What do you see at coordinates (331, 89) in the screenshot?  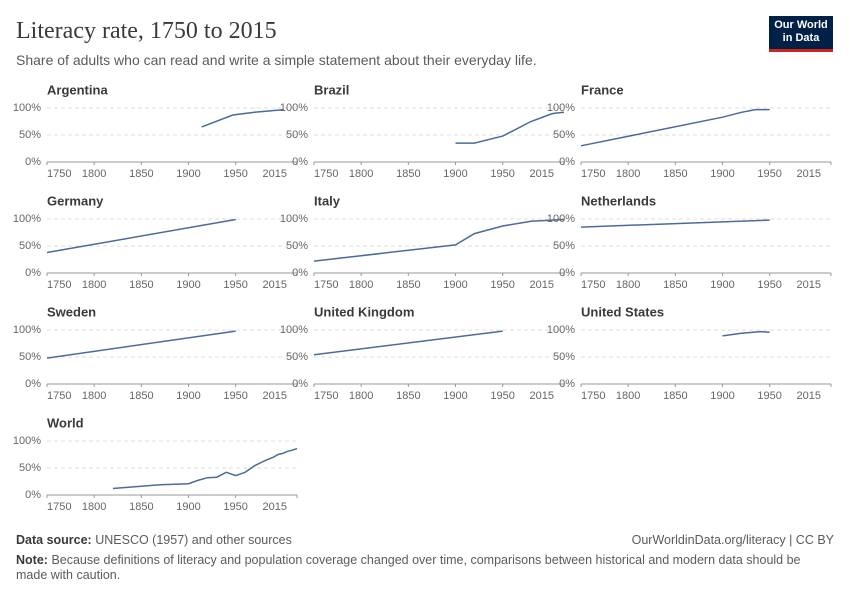 I see `panel-title: Brazil` at bounding box center [331, 89].